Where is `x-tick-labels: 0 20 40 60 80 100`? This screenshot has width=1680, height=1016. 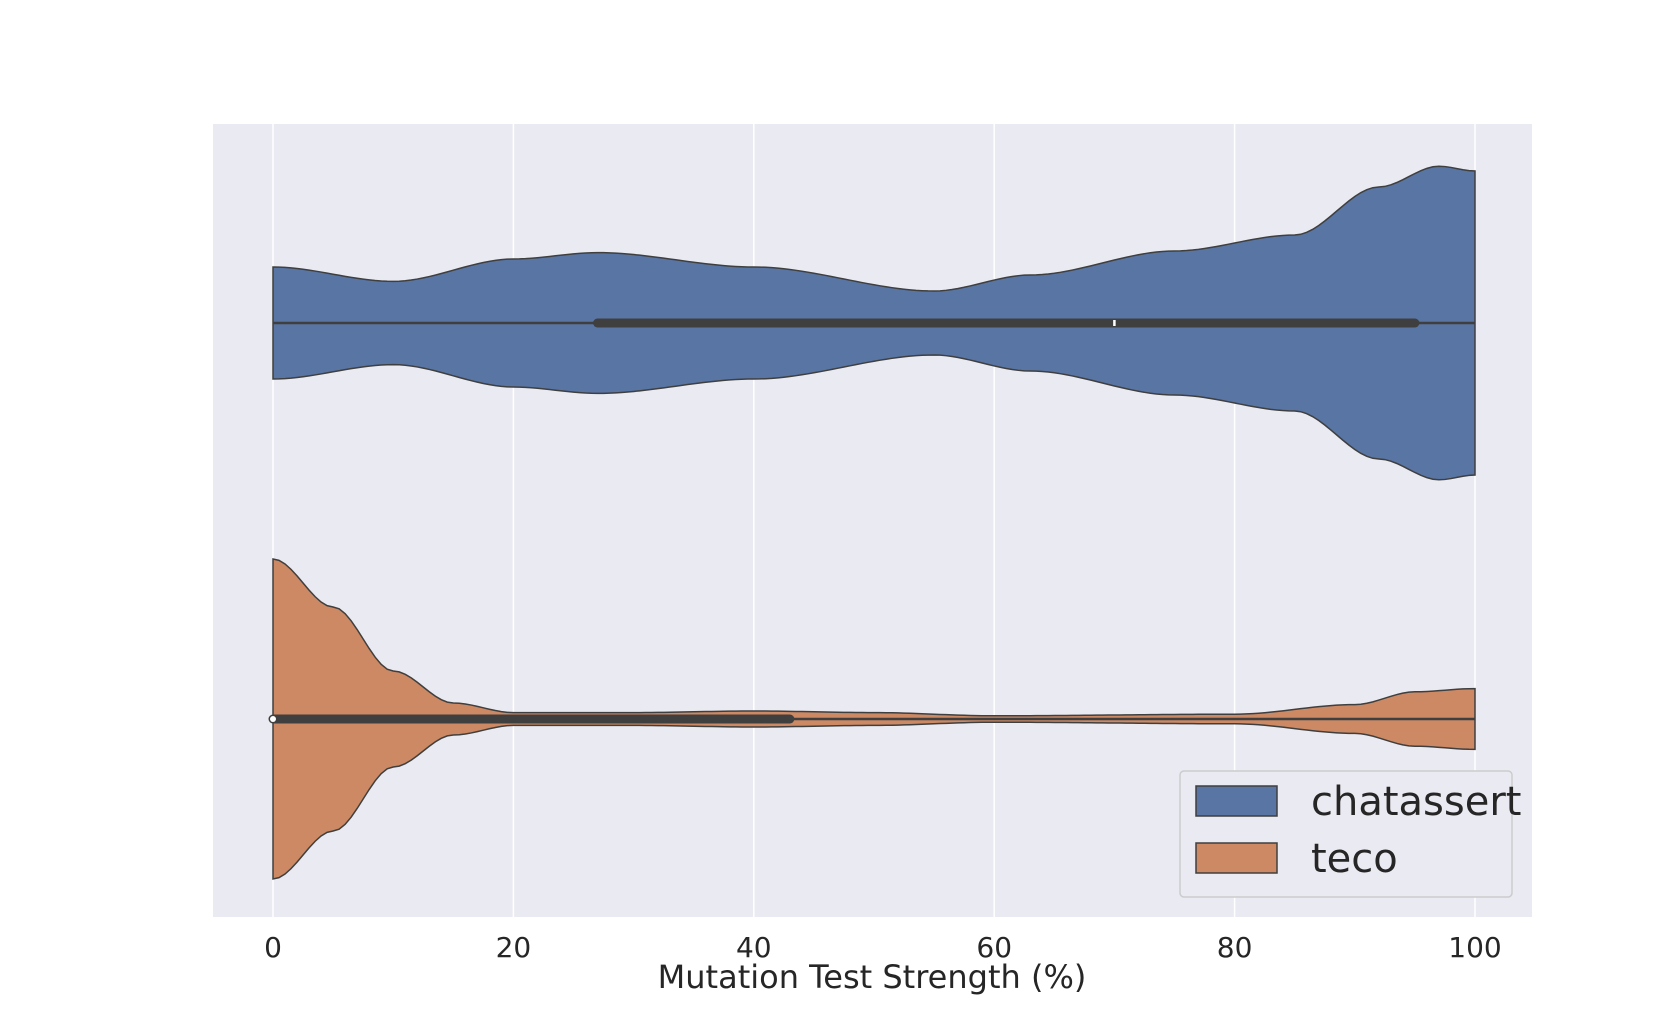 x-tick-labels: 0 20 40 60 80 100 is located at coordinates (883, 947).